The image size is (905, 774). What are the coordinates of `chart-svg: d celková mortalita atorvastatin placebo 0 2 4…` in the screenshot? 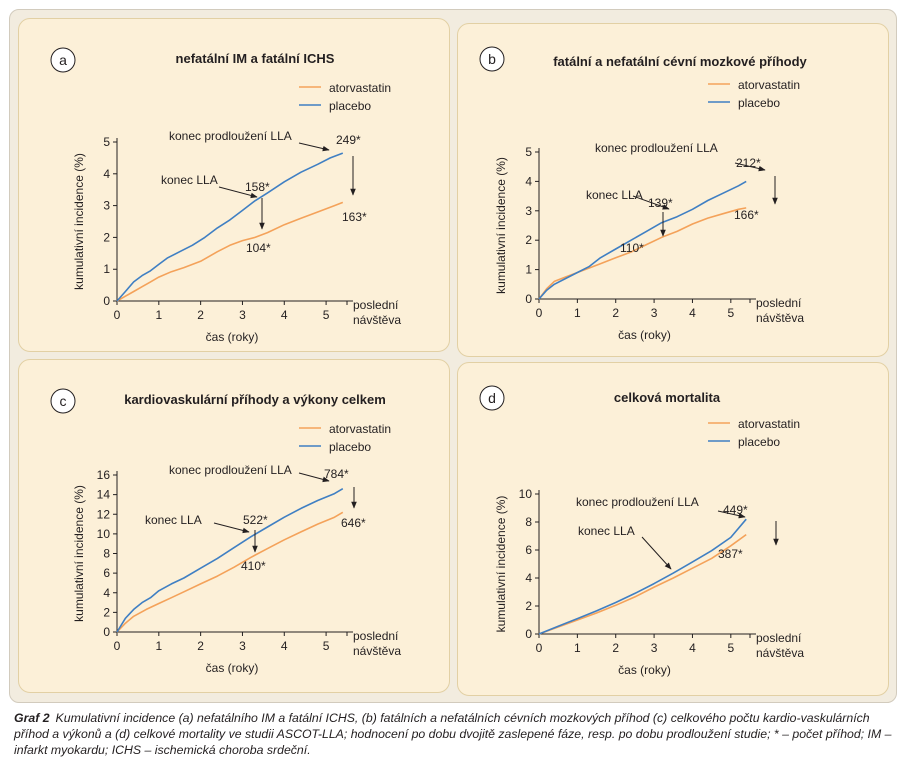 It's located at (641, 531).